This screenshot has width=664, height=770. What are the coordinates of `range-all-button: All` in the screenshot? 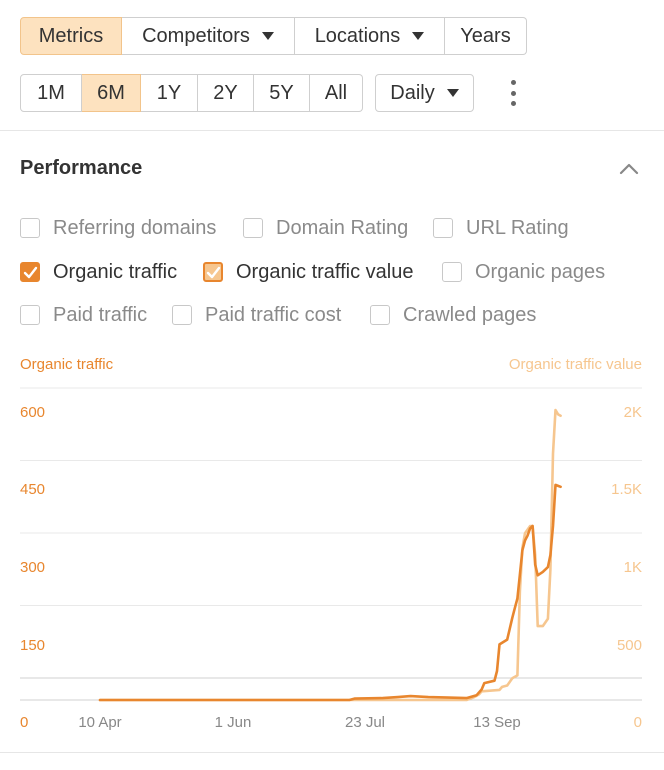 It's located at (336, 93).